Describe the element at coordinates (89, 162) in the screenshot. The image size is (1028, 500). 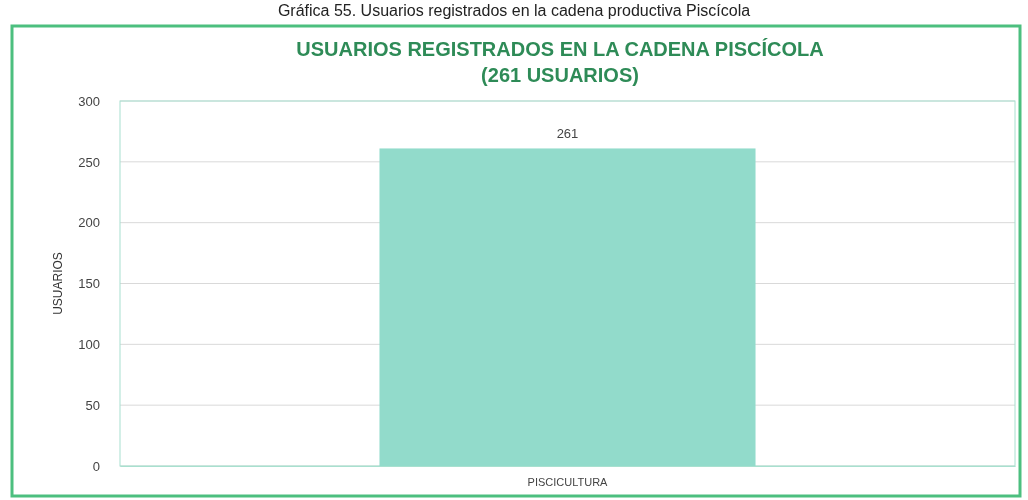
I see `y-tick-label: 250` at that location.